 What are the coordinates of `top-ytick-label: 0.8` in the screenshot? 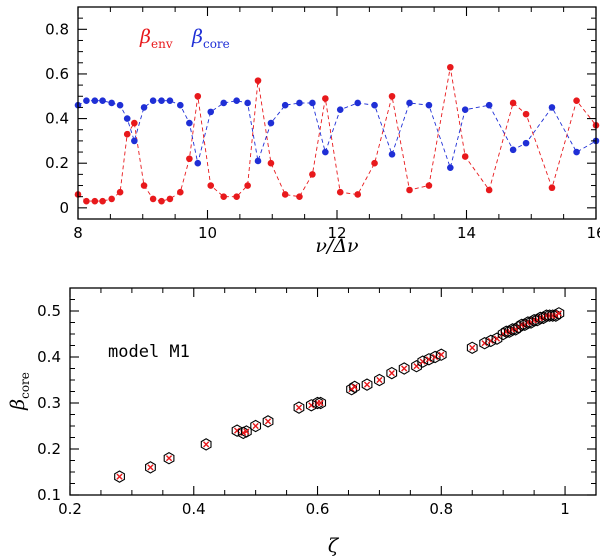 It's located at (57, 29).